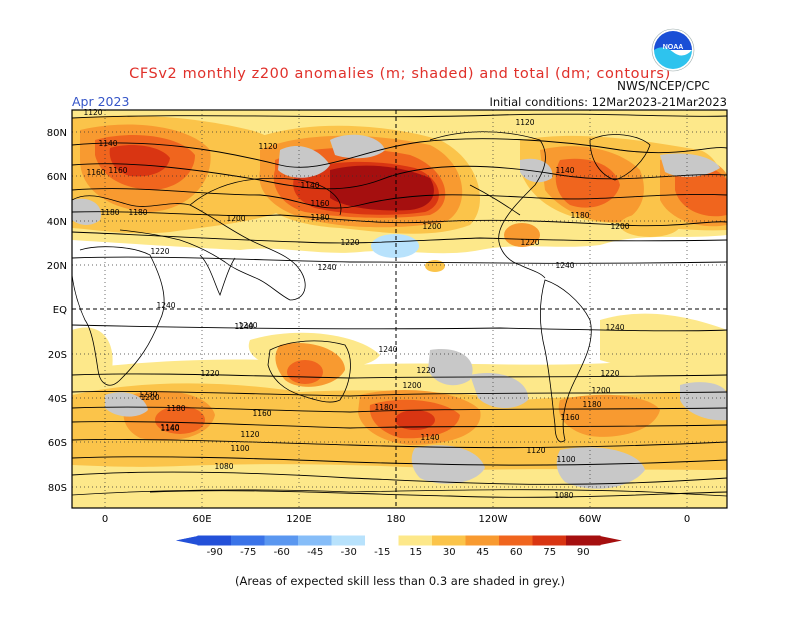 The width and height of the screenshot is (800, 618). What do you see at coordinates (282, 552) in the screenshot?
I see `colorbar-label: -60` at bounding box center [282, 552].